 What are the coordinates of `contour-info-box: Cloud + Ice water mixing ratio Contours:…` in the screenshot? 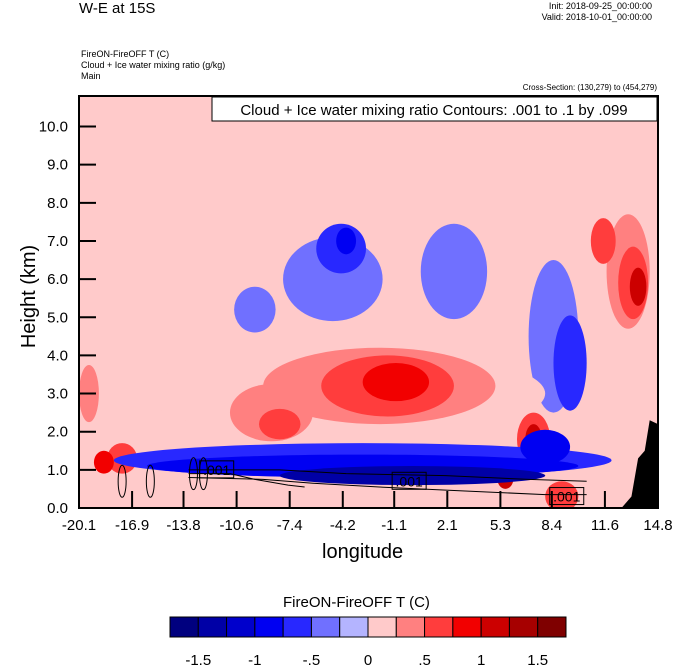 It's located at (434, 109).